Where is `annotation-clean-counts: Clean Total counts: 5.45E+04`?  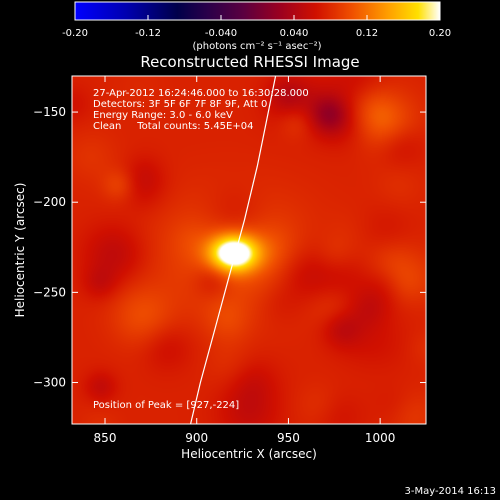 annotation-clean-counts: Clean Total counts: 5.45E+04 is located at coordinates (173, 126).